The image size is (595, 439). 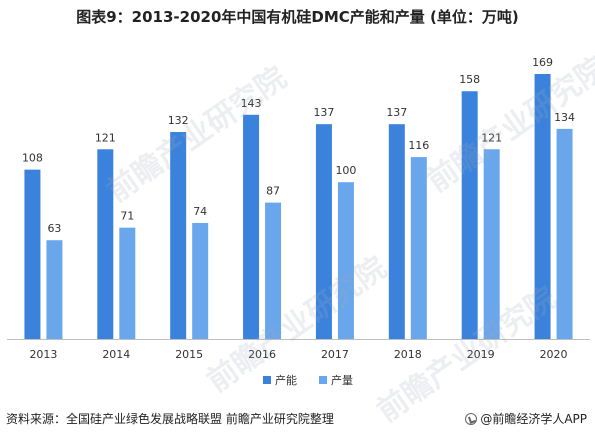 I want to click on data-label: 108, so click(x=32, y=158).